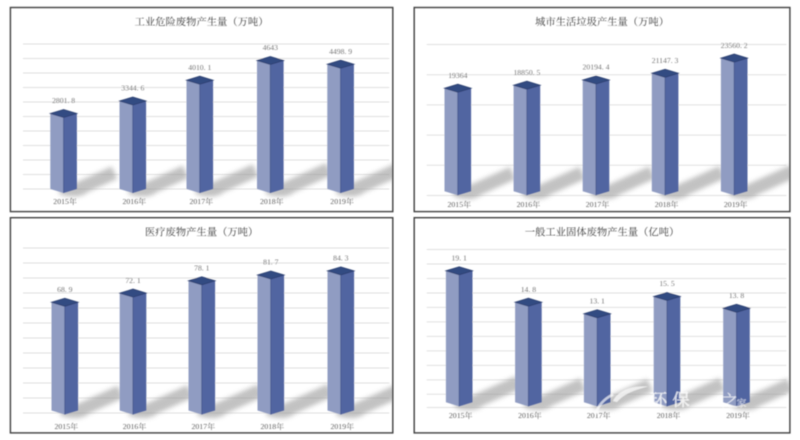  What do you see at coordinates (199, 67) in the screenshot?
I see `svg-text: 4010. 1` at bounding box center [199, 67].